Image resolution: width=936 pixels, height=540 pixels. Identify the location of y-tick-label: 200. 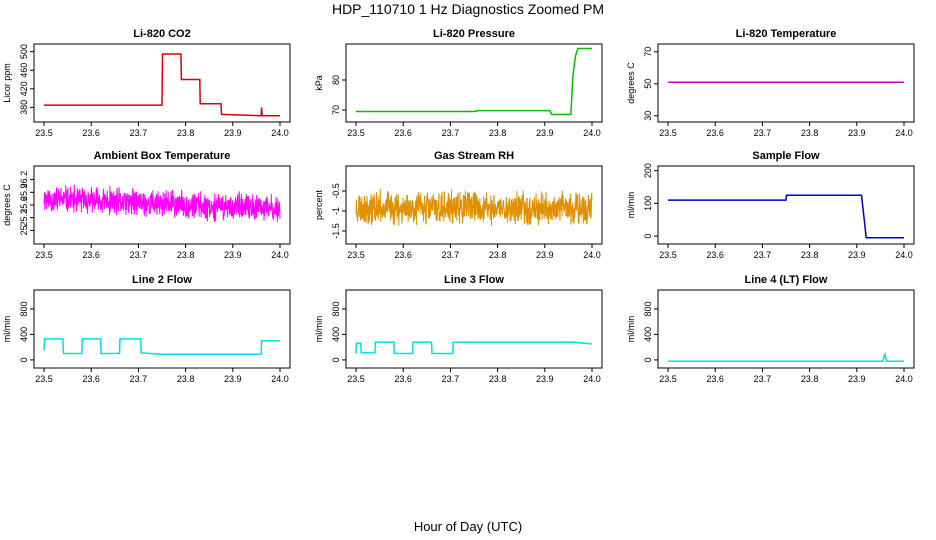
(648, 170).